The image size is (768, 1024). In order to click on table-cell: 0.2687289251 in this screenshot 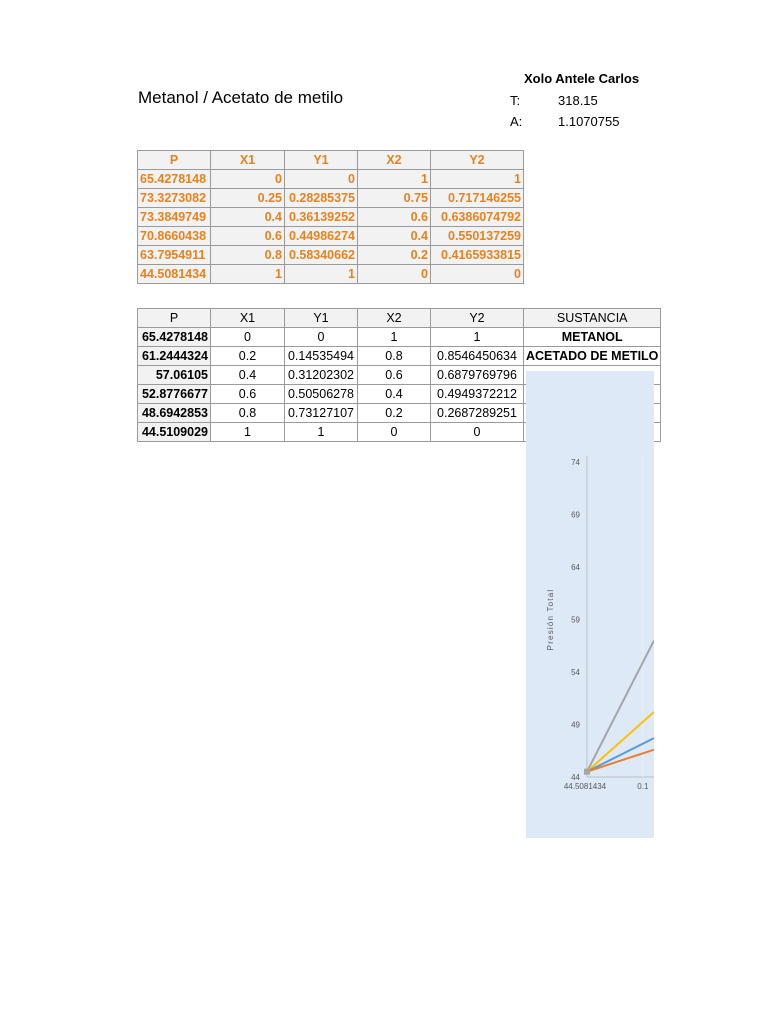, I will do `click(477, 413)`.